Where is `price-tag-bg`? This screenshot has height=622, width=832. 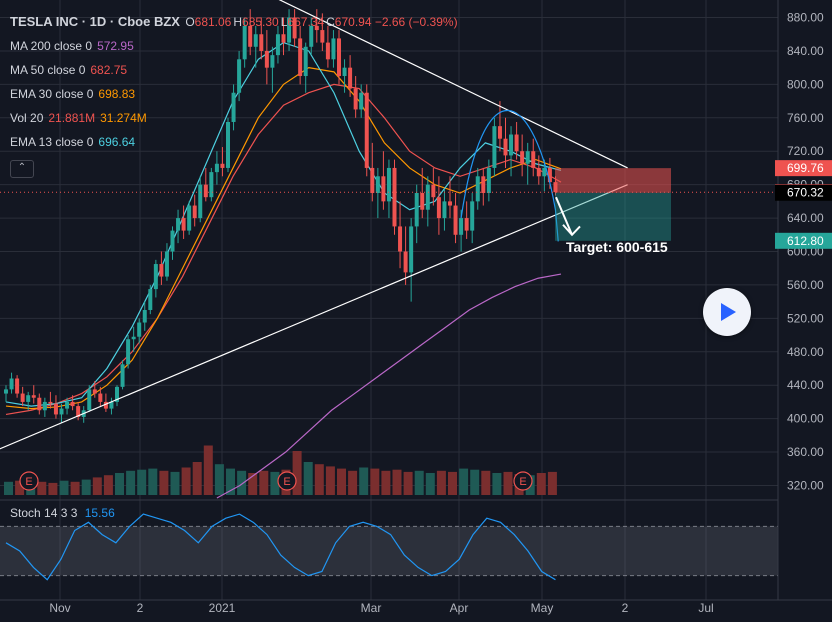
price-tag-bg is located at coordinates (803, 240).